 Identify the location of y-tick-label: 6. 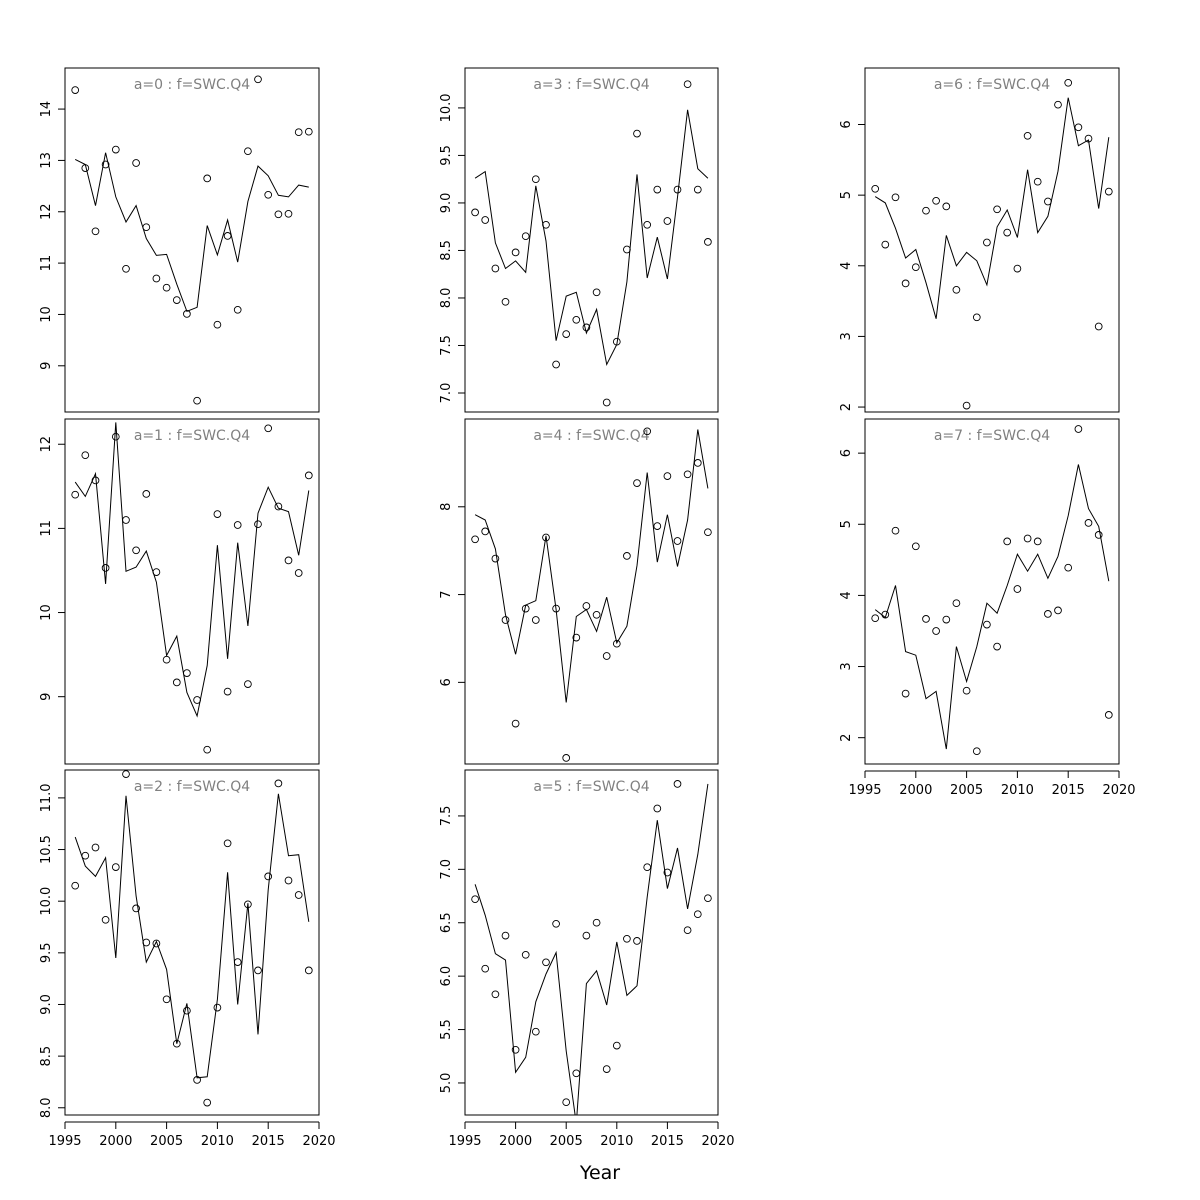
(846, 124).